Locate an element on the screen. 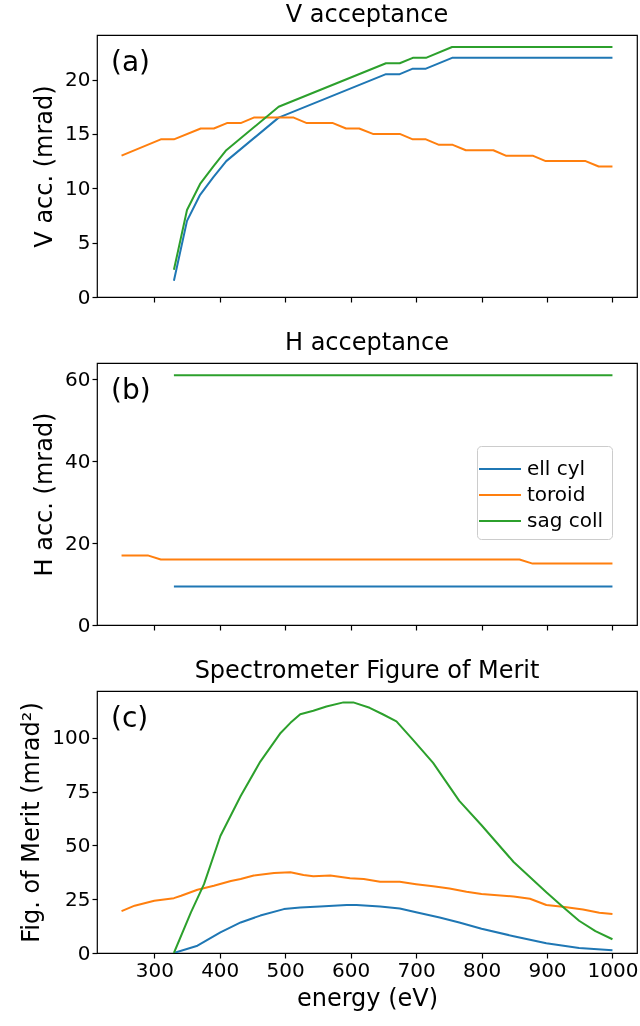 The image size is (640, 1026). y-axis-title: H acc. (mrad) is located at coordinates (44, 494).